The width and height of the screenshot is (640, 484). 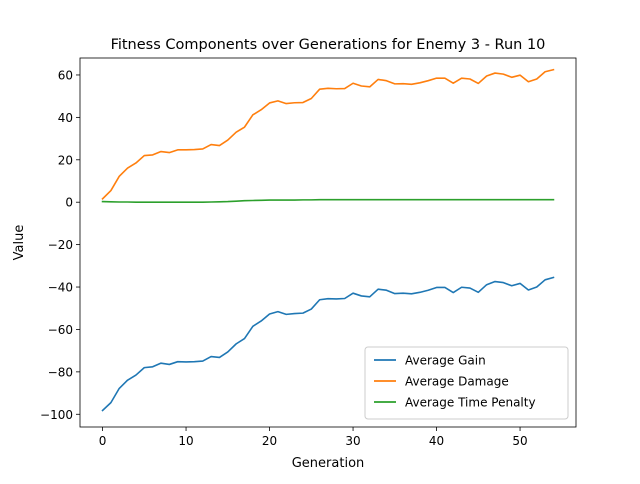 I want to click on y-tick-label: 60, so click(x=65, y=75).